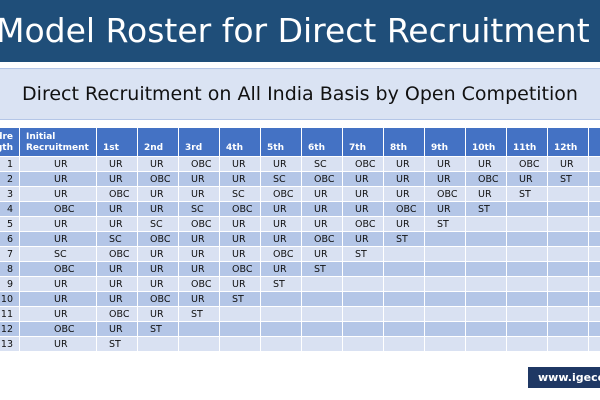  Describe the element at coordinates (10, 224) in the screenshot. I see `cadre-strength: 5` at that location.